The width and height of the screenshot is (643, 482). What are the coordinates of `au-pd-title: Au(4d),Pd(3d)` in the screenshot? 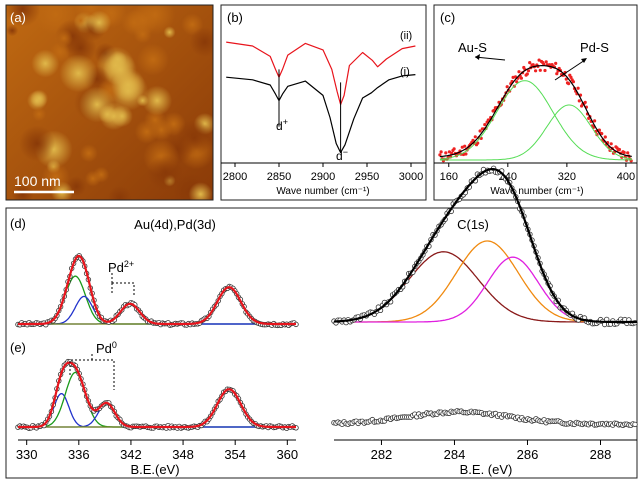 It's located at (175, 224).